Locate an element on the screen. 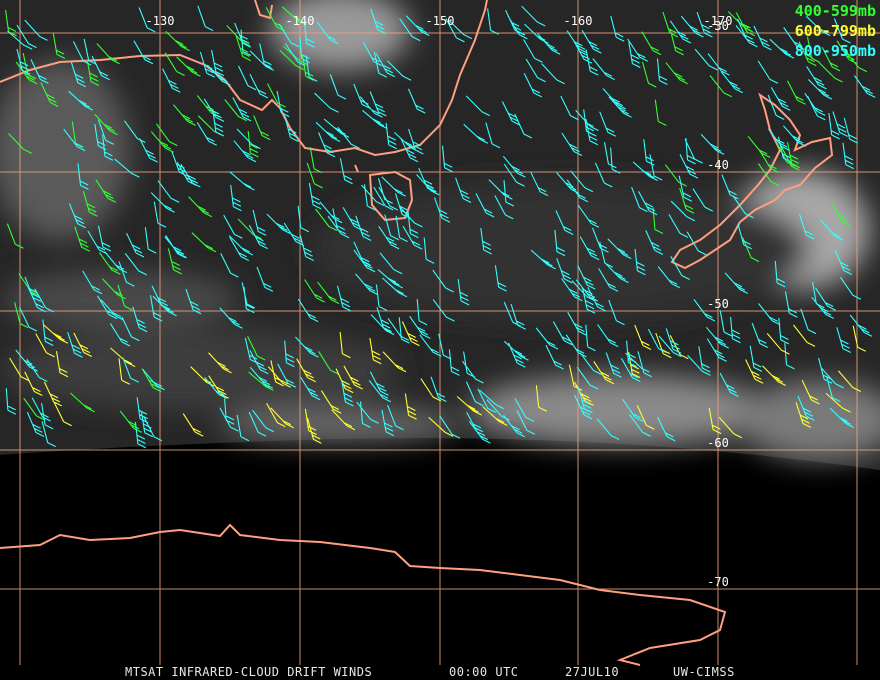 This screenshot has width=880, height=680. latitude-label: -70 is located at coordinates (718, 582).